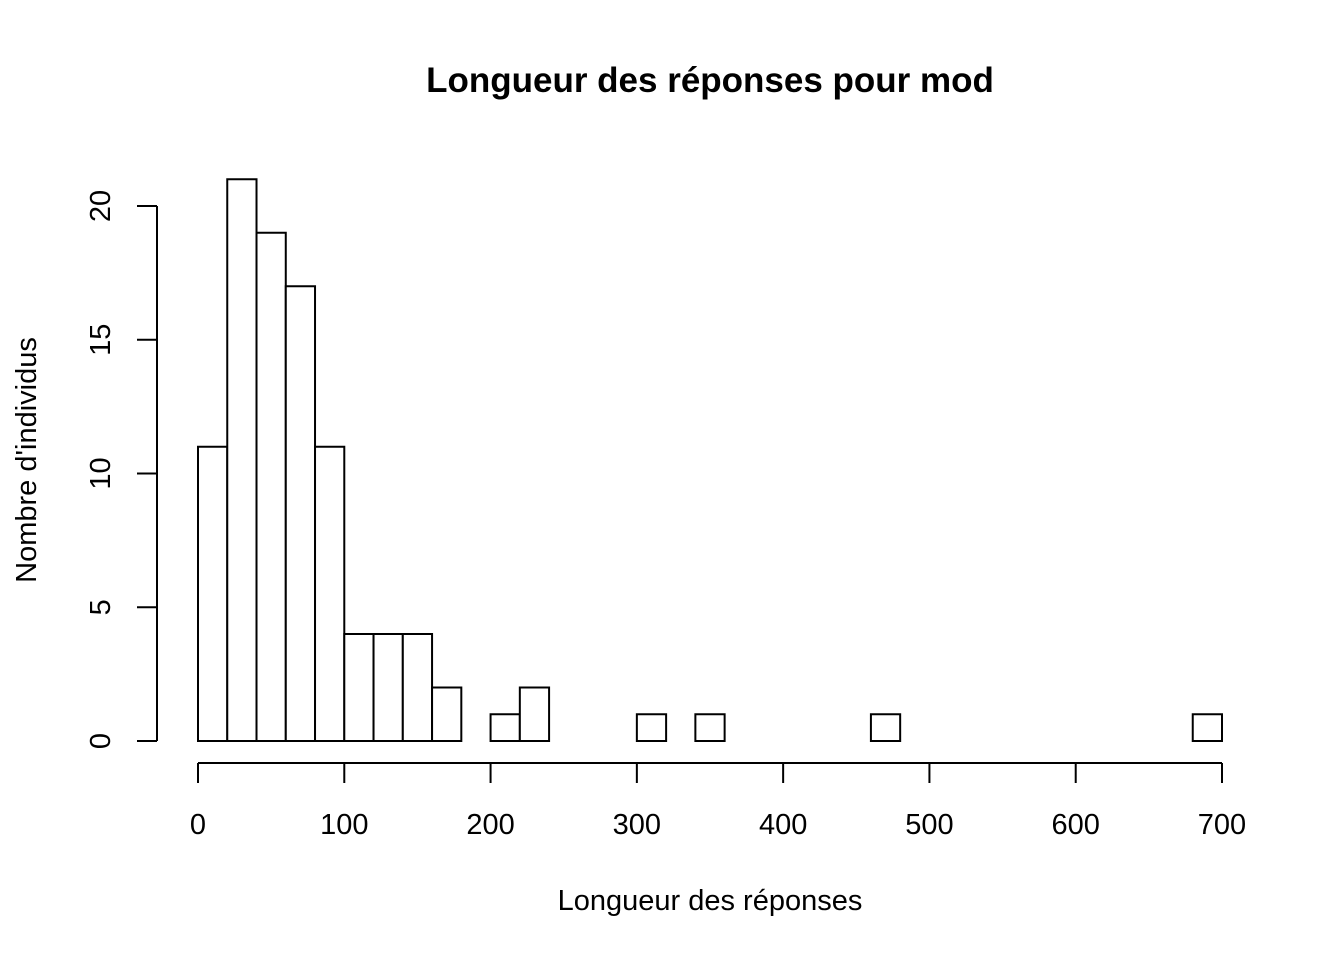  I want to click on x-axis: 0 100 200 300 400 500 600 700, so click(718, 801).